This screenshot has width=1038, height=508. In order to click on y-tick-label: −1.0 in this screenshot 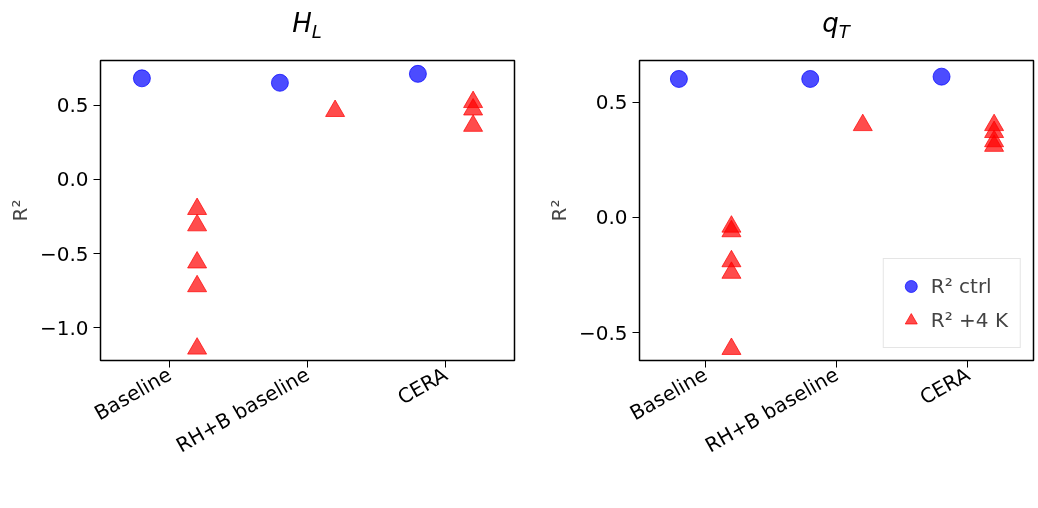, I will do `click(64, 327)`.